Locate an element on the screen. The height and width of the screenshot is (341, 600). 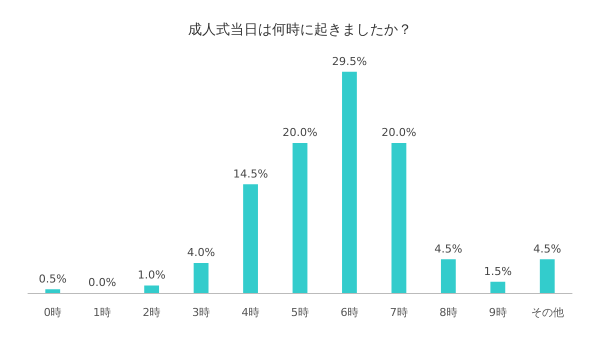
data-label: 4.0% is located at coordinates (201, 252).